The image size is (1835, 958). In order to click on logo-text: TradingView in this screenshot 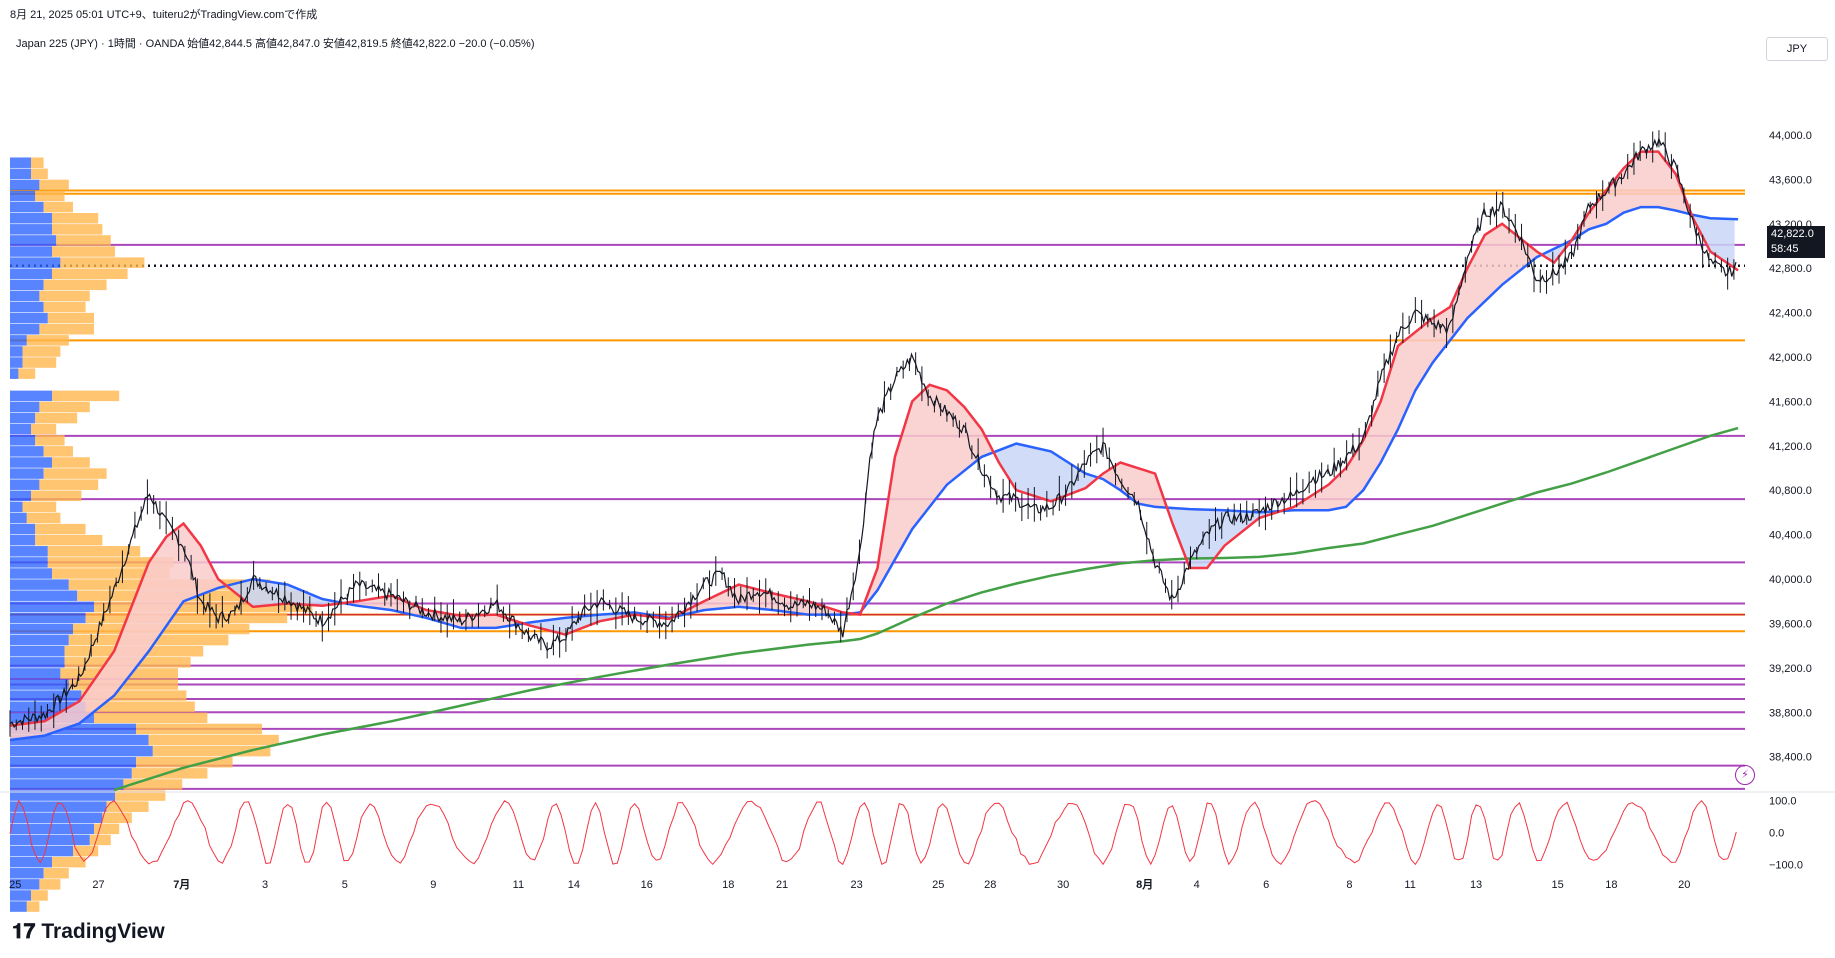, I will do `click(103, 931)`.